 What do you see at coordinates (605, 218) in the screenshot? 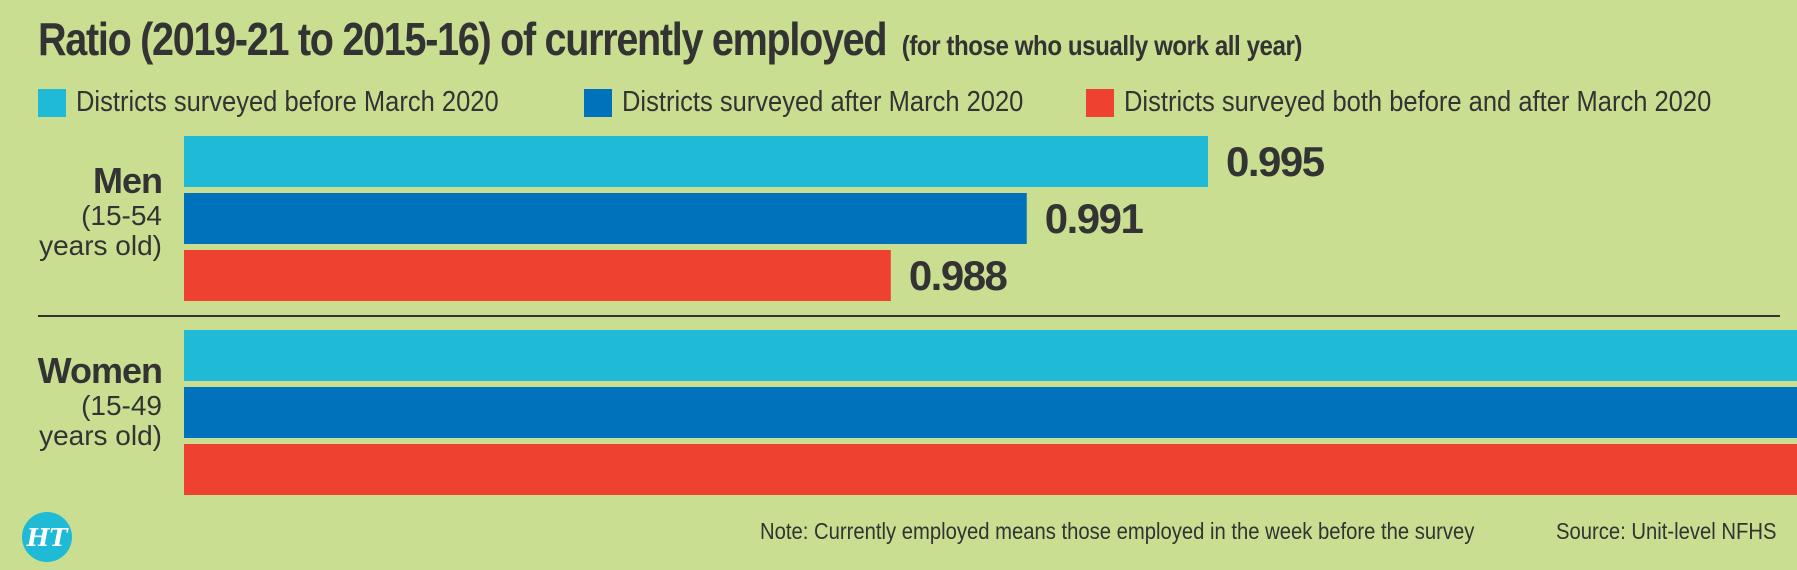
I see `bar-after-men` at bounding box center [605, 218].